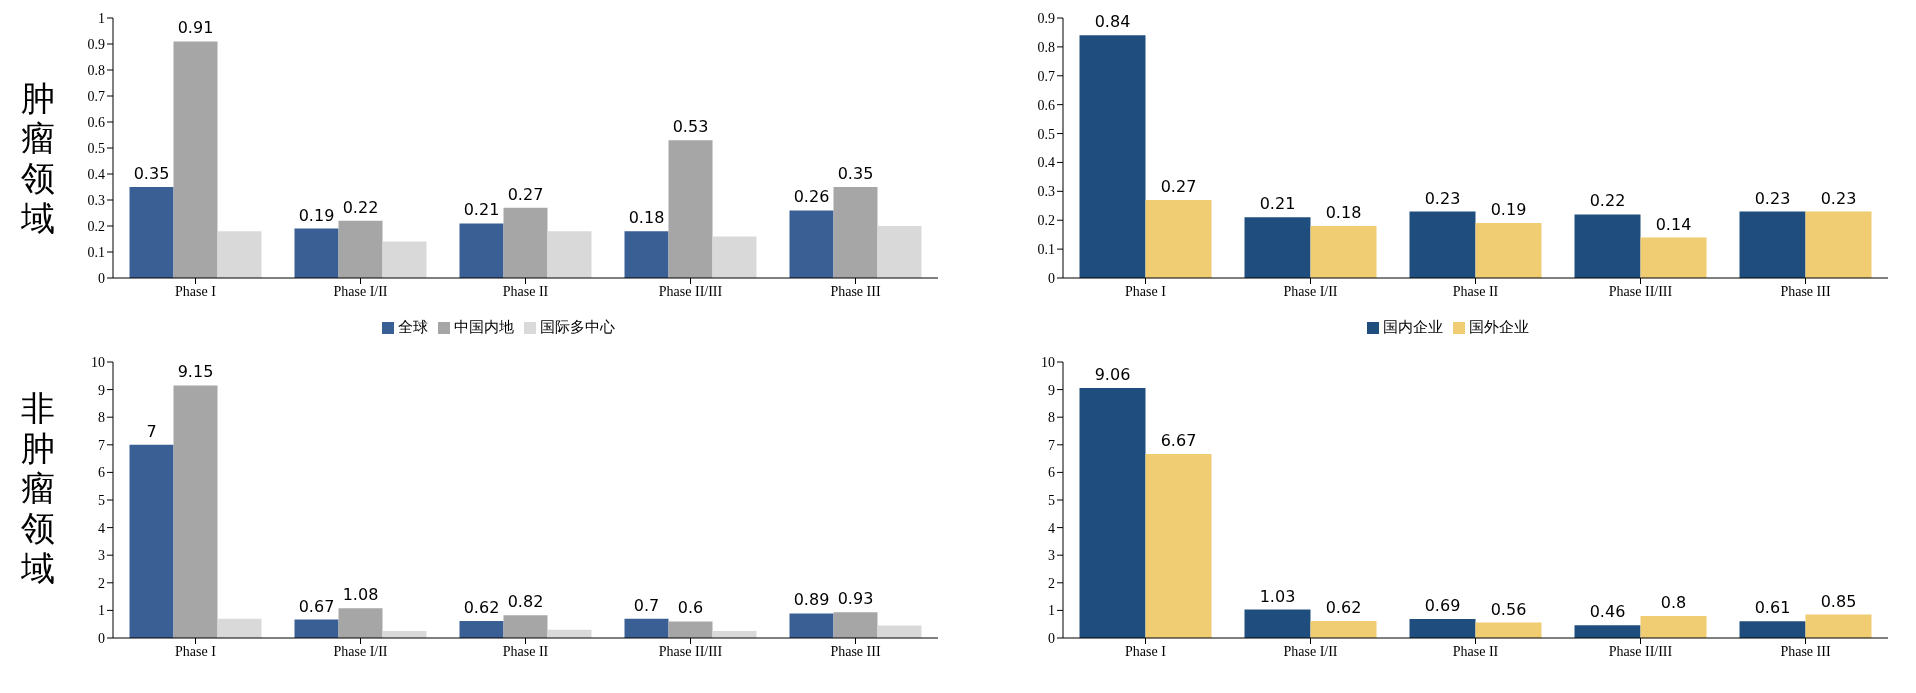 This screenshot has height=693, width=1916. What do you see at coordinates (577, 327) in the screenshot?
I see `legend-label: 国际多中心` at bounding box center [577, 327].